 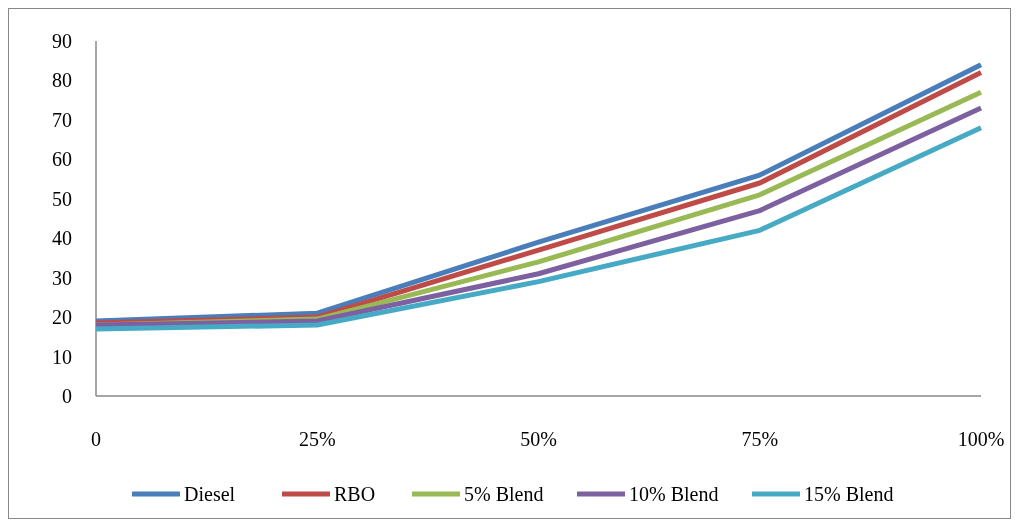 What do you see at coordinates (504, 494) in the screenshot?
I see `legend-label: 5% Blend` at bounding box center [504, 494].